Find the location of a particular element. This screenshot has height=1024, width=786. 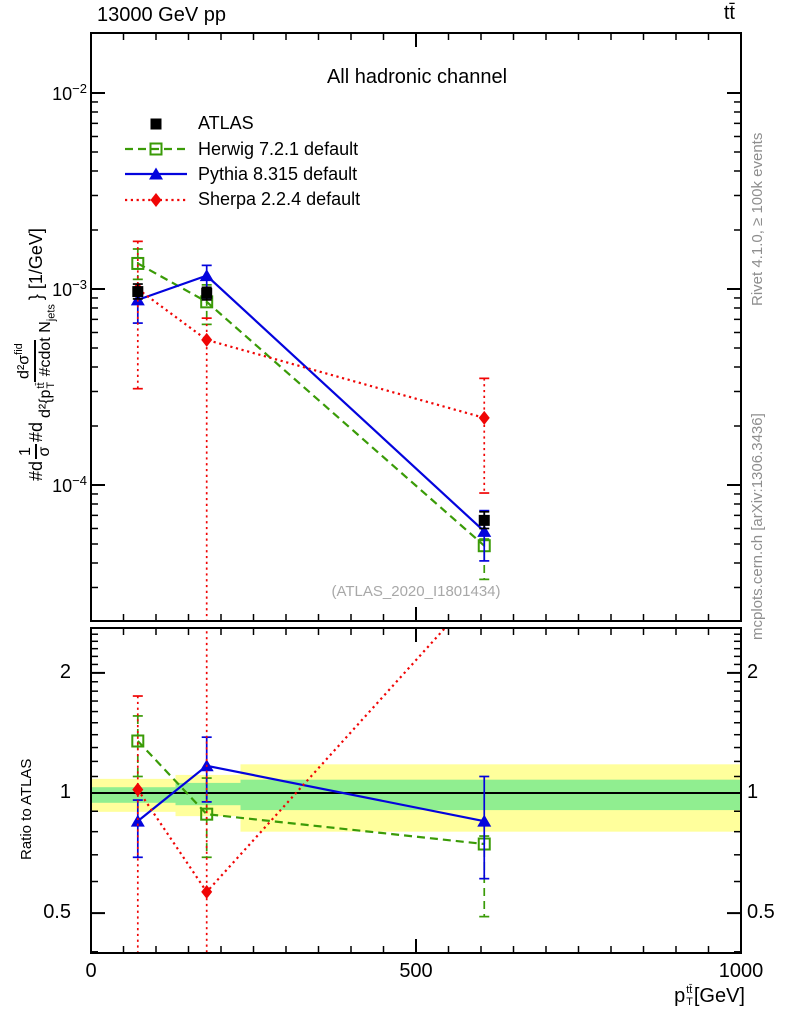

analysis-watermark: (ATLAS_2020_I1801434) is located at coordinates (416, 591).